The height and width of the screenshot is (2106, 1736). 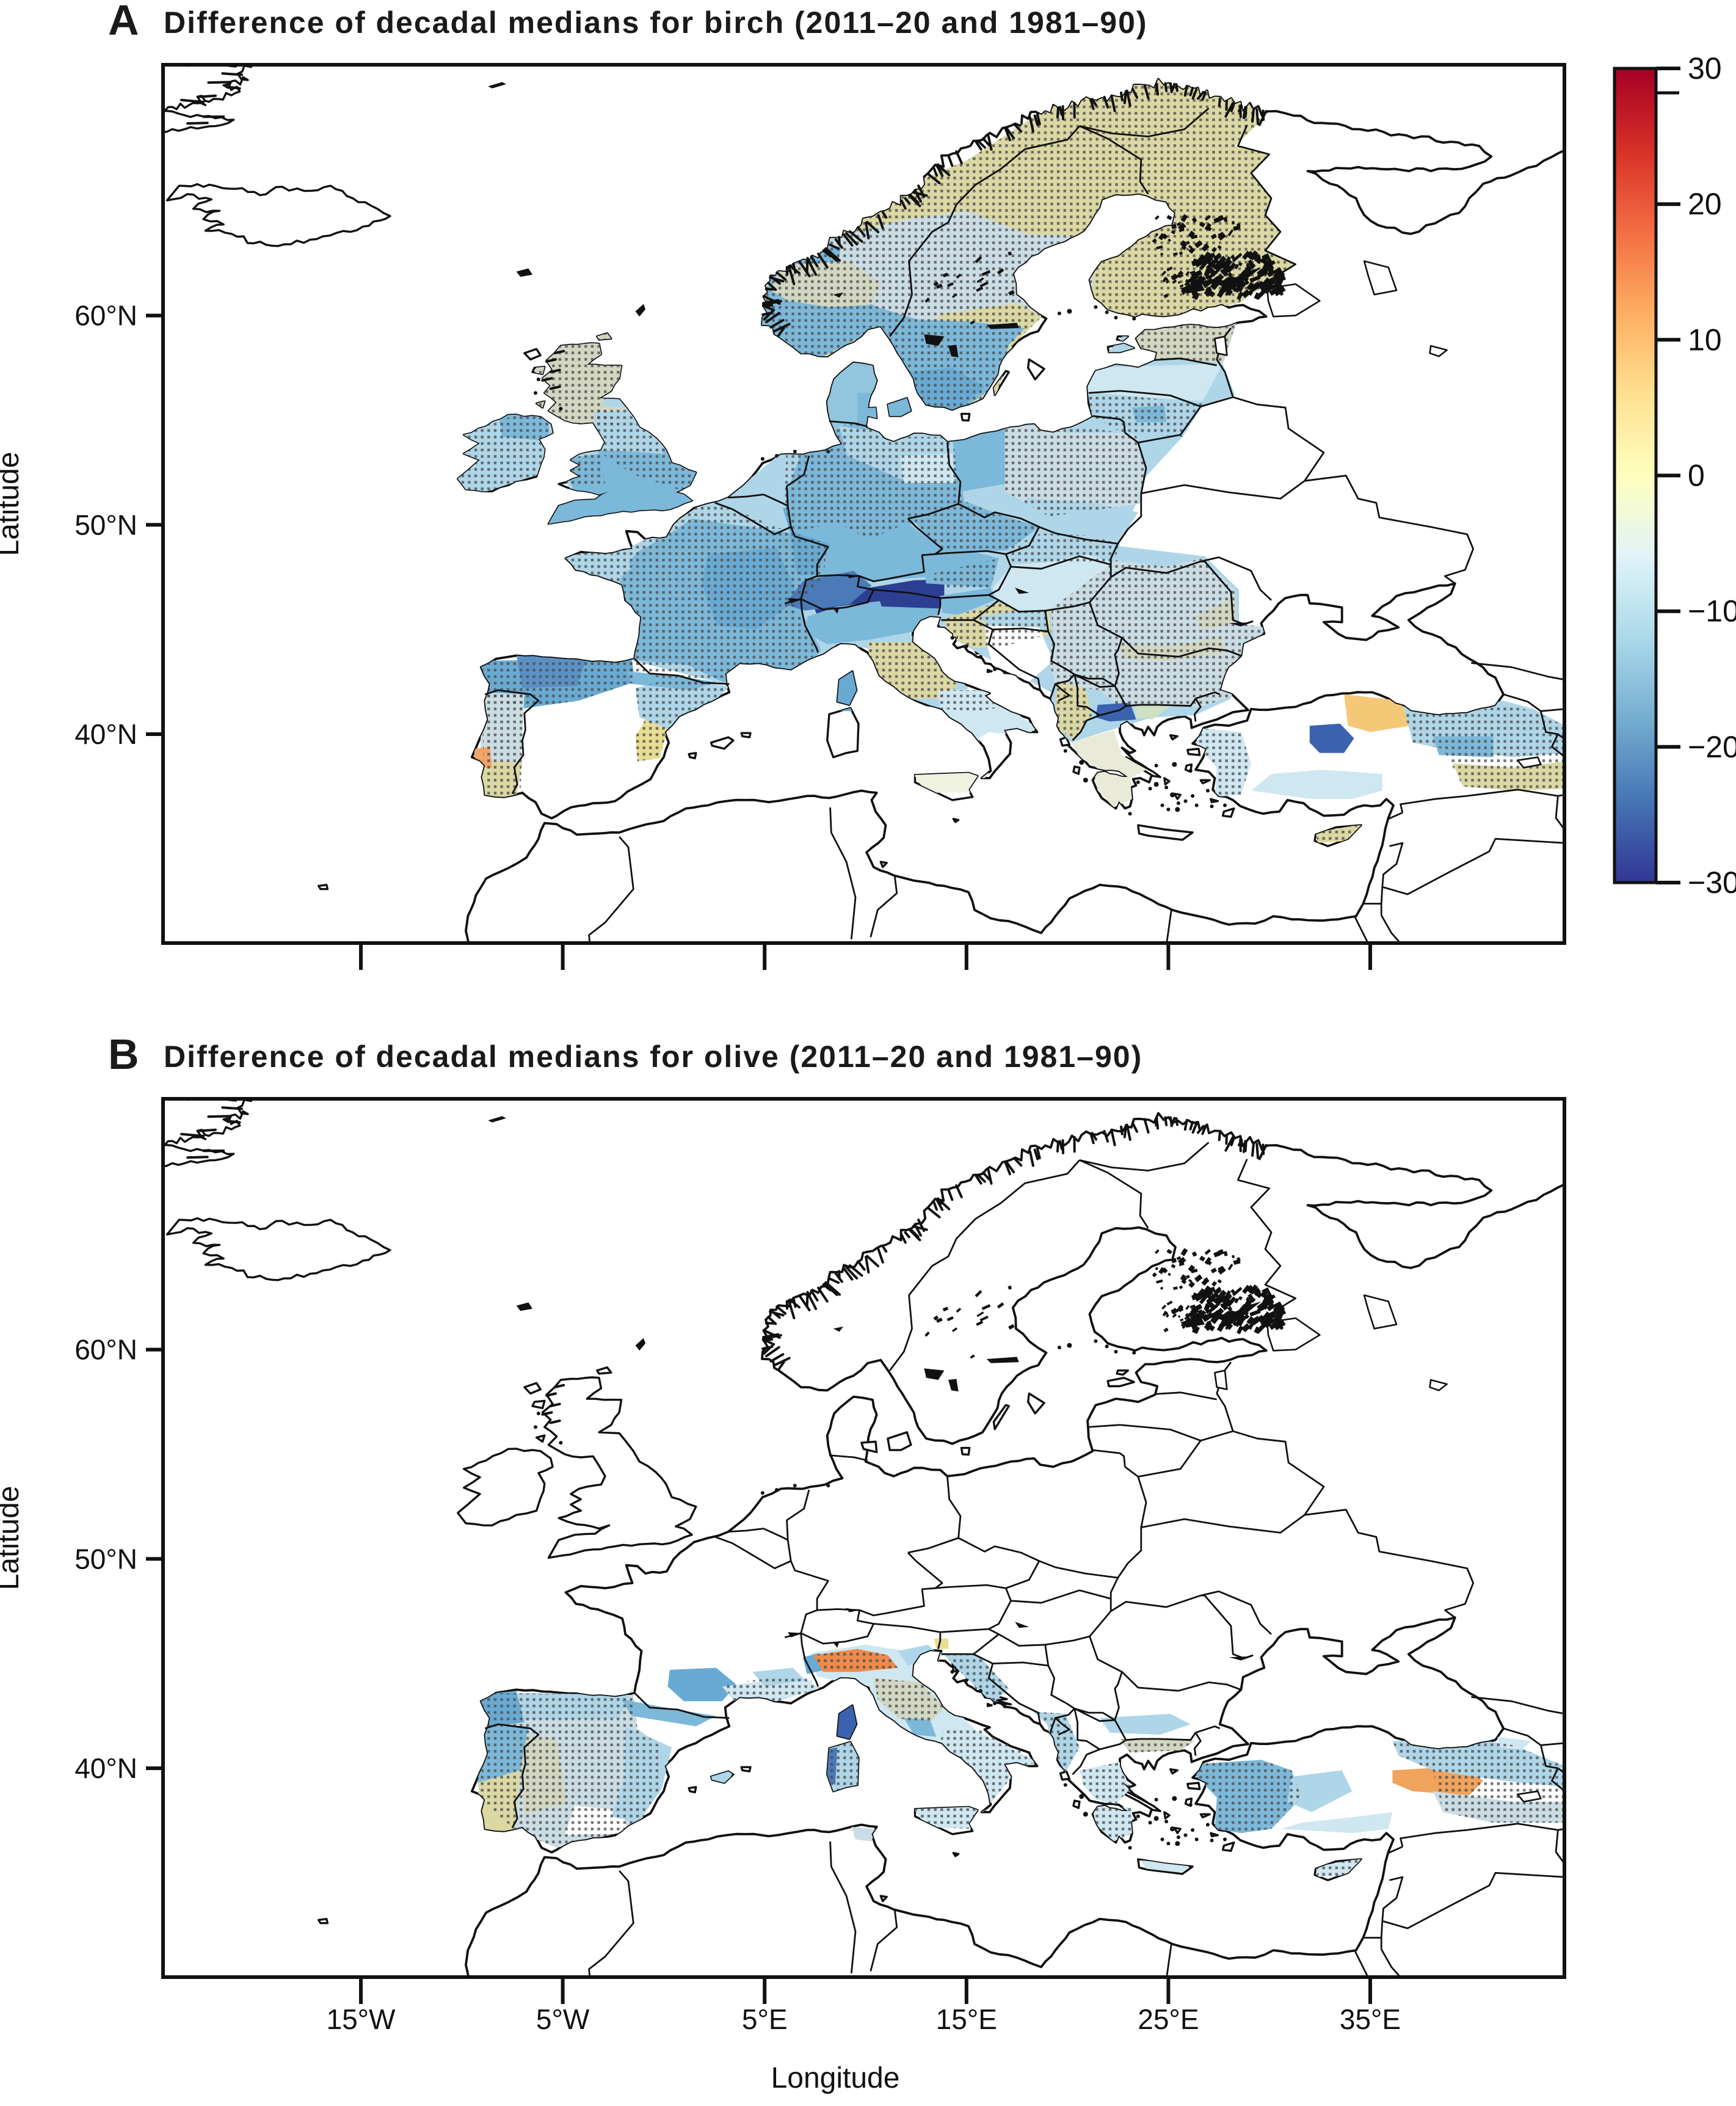 I want to click on svg-text: −30, so click(x=1712, y=882).